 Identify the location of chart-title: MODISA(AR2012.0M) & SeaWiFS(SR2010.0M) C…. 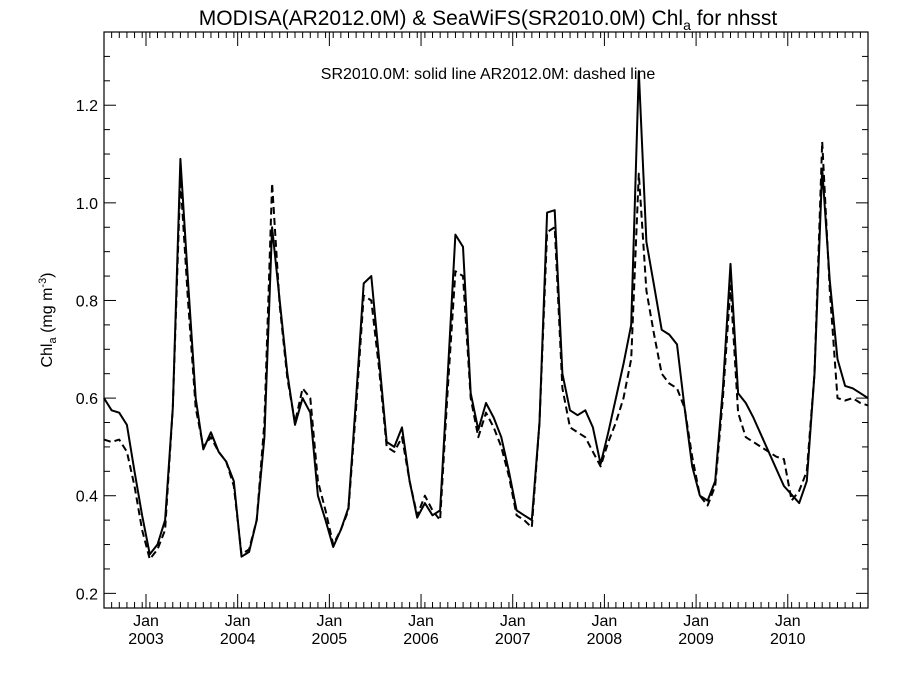
(488, 20).